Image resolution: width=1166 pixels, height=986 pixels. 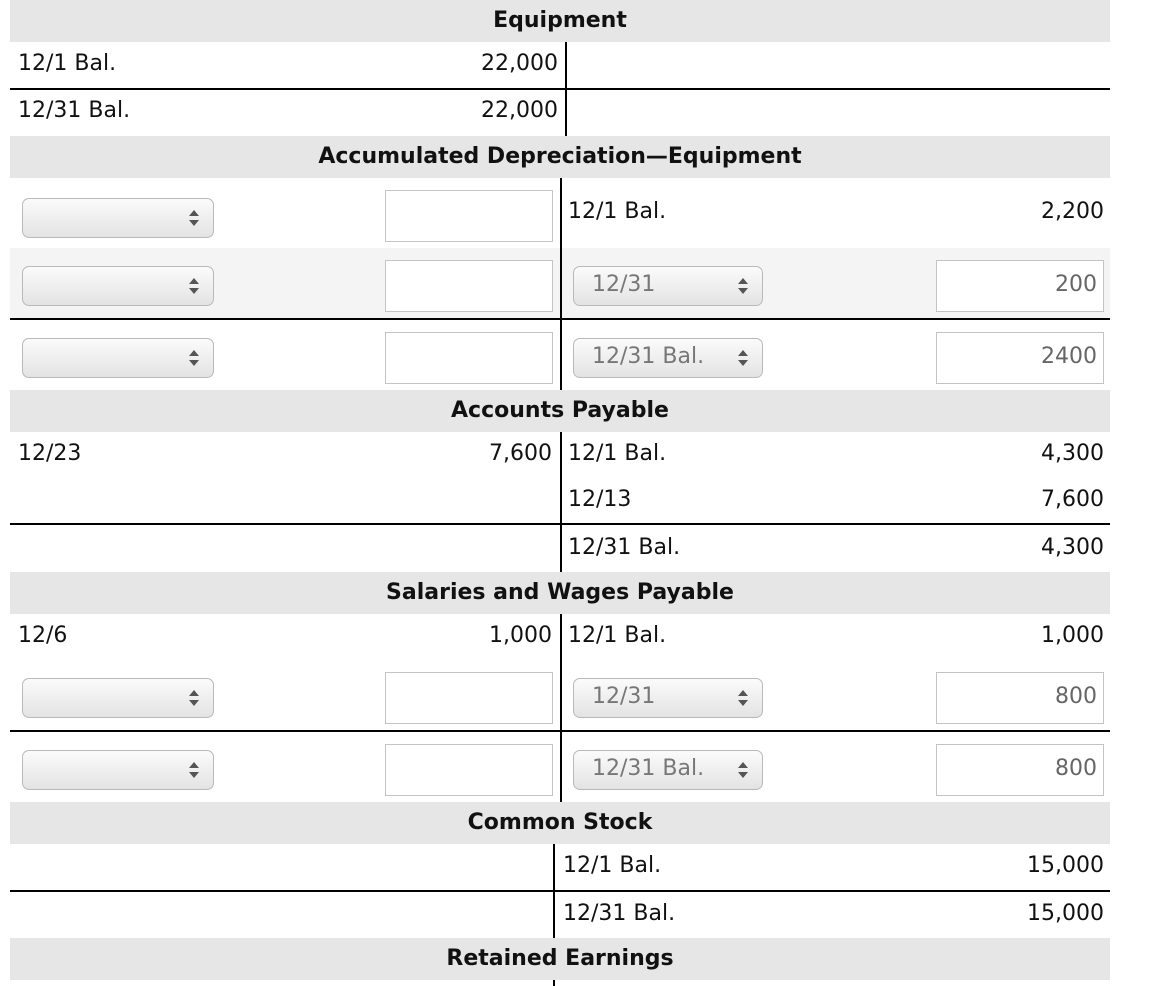 I want to click on section-title: Accumulated Depreciation—Equipment, so click(x=560, y=156).